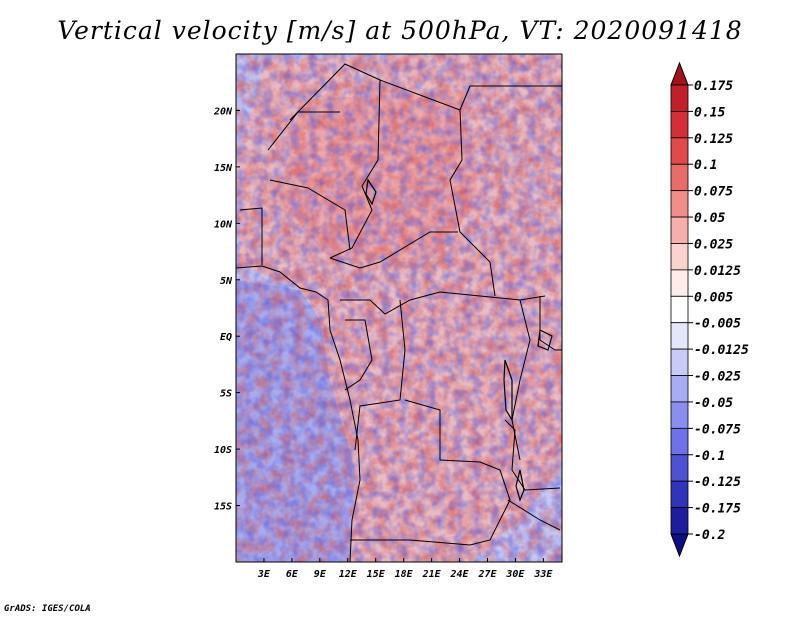 This screenshot has width=800, height=618. I want to click on colorbar-label: -0.075, so click(717, 429).